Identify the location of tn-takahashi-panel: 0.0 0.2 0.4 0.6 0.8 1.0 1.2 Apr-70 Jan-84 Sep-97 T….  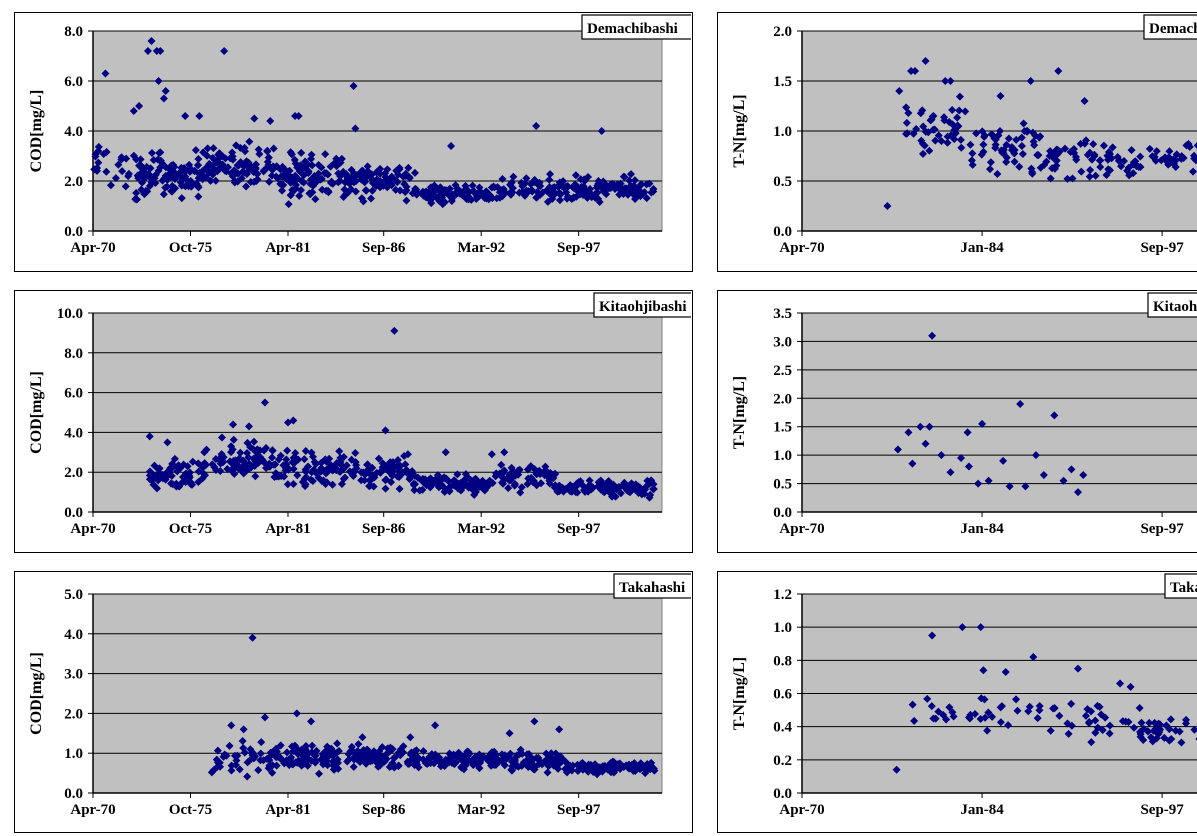
(957, 702).